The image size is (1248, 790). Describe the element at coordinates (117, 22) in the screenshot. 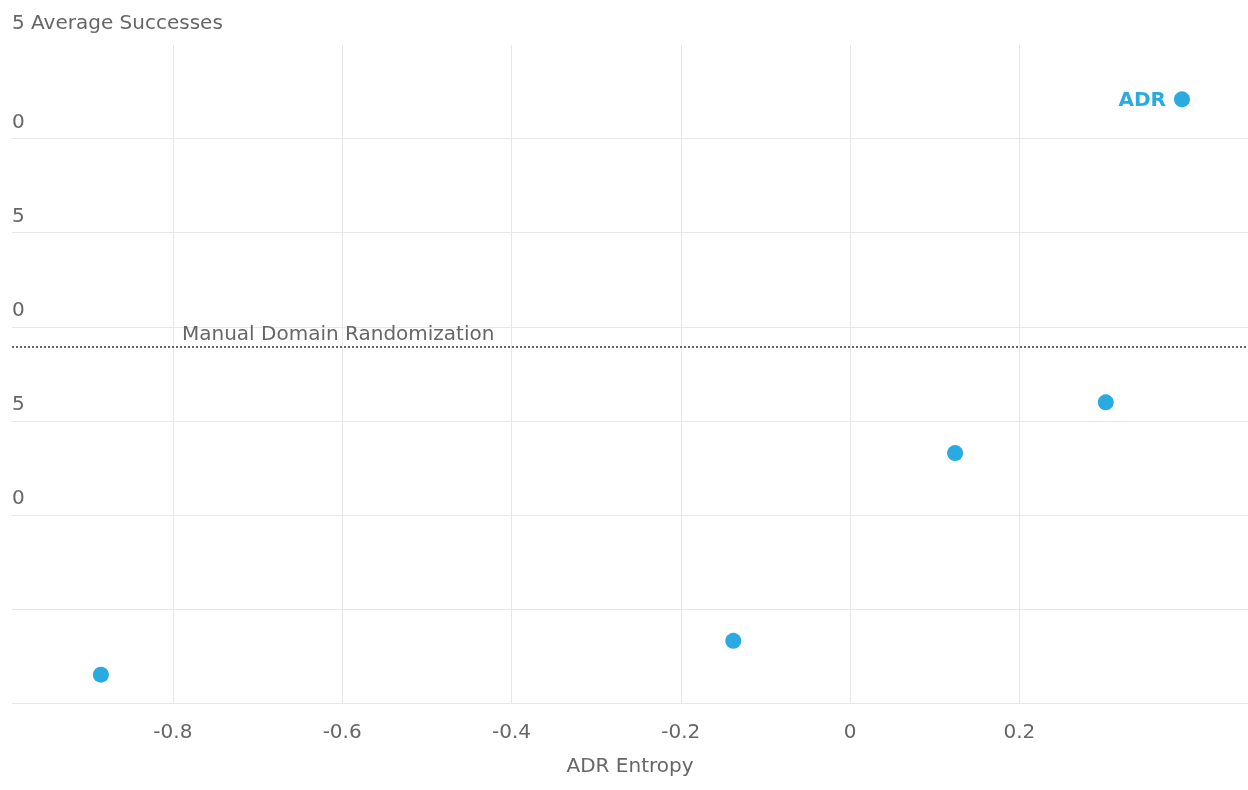

I see `y-axis-title: 5 Average Successes` at that location.